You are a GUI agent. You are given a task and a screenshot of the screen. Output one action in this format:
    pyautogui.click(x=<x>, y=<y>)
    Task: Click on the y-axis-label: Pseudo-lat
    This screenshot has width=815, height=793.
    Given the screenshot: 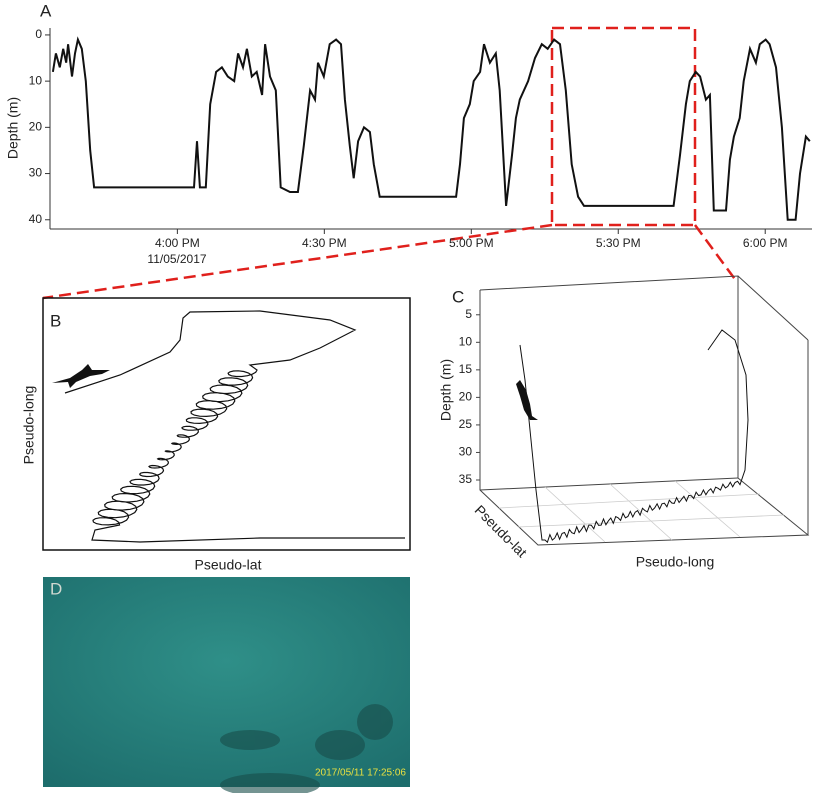 What is the action you would take?
    pyautogui.click(x=501, y=531)
    